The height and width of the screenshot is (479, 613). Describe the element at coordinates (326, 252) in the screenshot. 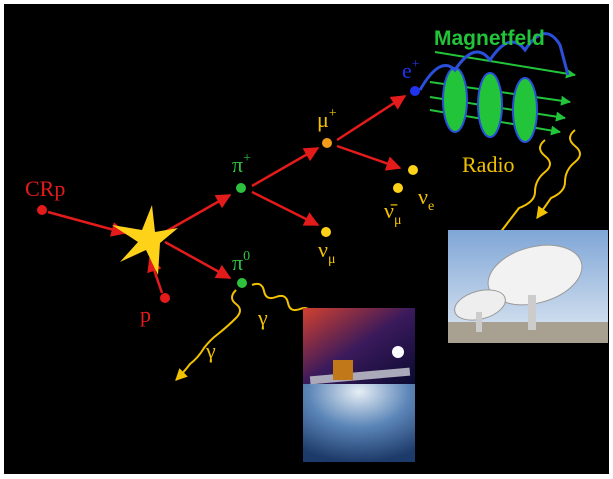

I see `label-nu-mu: νμ` at that location.